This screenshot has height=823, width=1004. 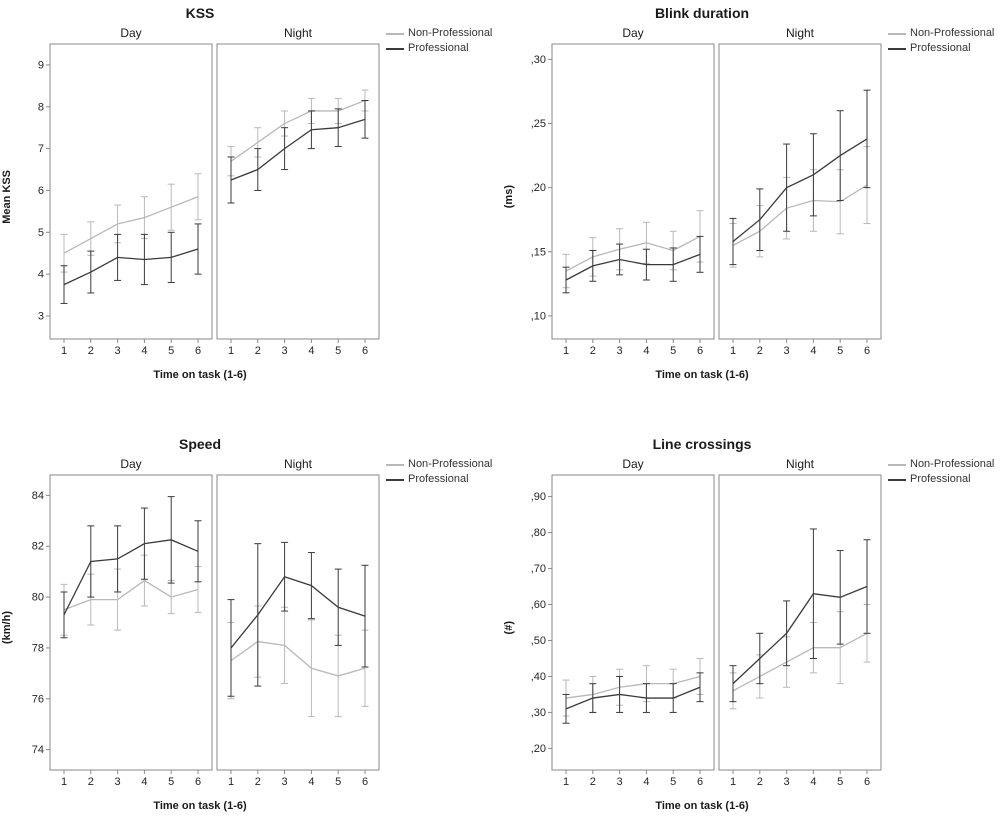 What do you see at coordinates (706, 191) in the screenshot?
I see `plot-area: Day 1 2 3 4 5 6 ,10 ,15 ,20 ,25 ,30 Night 1 2 3 4 5 6` at bounding box center [706, 191].